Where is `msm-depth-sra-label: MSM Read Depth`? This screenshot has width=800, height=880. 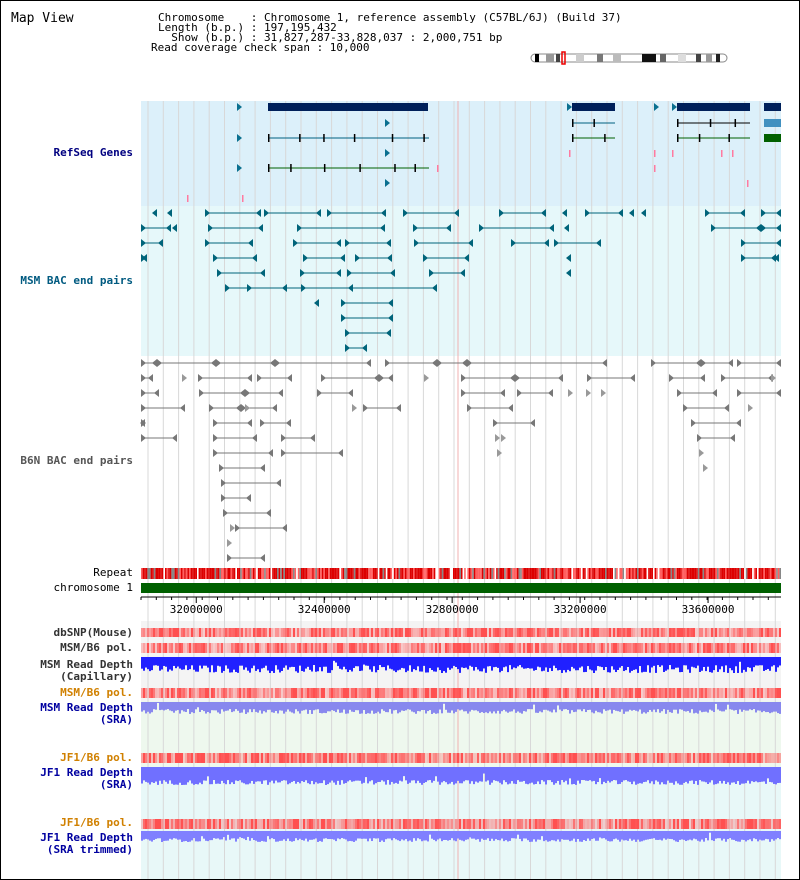 msm-depth-sra-label: MSM Read Depth is located at coordinates (86, 707).